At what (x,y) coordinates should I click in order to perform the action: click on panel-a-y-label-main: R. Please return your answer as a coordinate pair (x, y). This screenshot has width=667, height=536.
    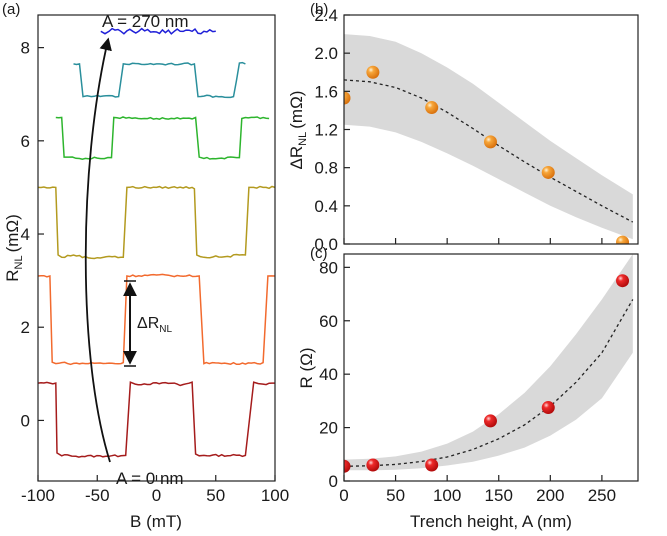
    Looking at the image, I should click on (12, 275).